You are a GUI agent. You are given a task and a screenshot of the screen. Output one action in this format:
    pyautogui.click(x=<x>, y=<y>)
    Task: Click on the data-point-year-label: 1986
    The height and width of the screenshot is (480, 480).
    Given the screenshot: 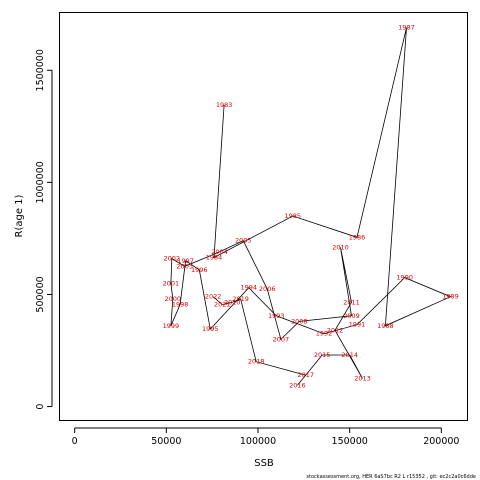 What is the action you would take?
    pyautogui.click(x=357, y=237)
    